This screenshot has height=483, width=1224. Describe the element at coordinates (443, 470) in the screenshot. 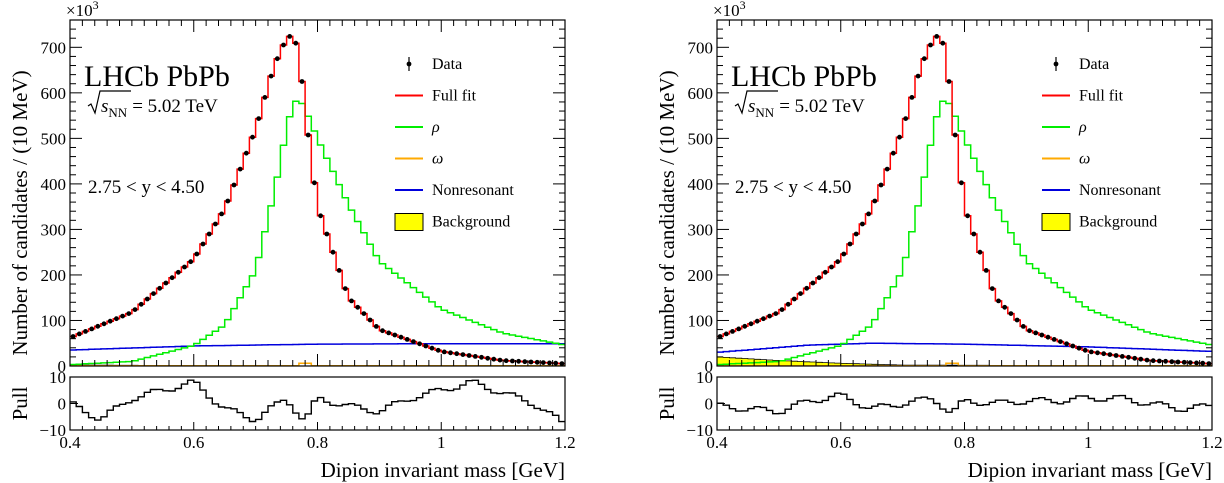

I see `x-axis-label: Dipion invariant mass [GeV]` at that location.